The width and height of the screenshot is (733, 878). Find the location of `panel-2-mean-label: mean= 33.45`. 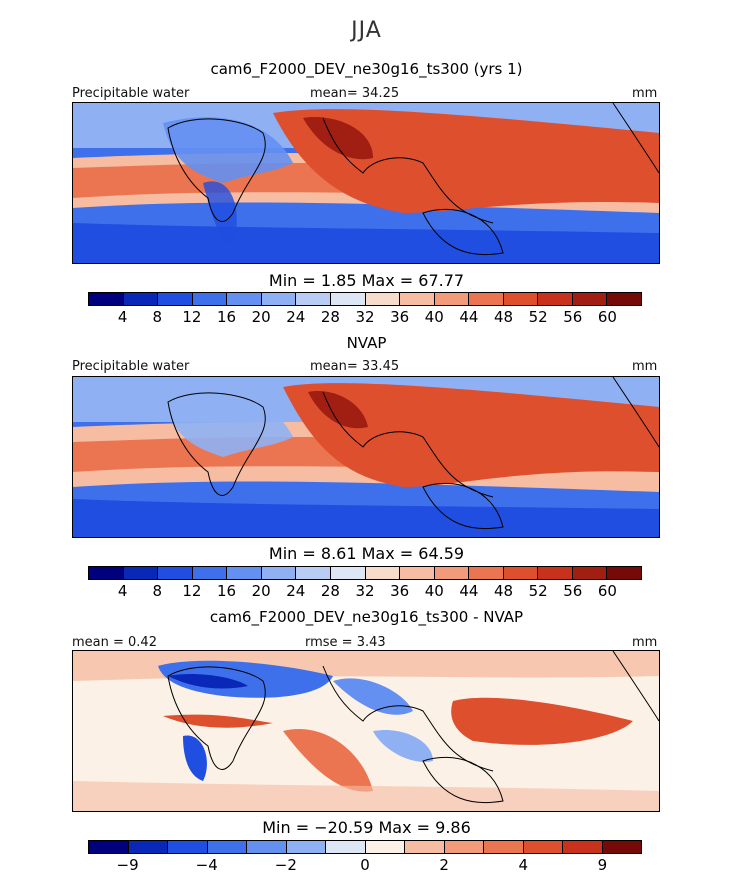

panel-2-mean-label: mean= 33.45 is located at coordinates (355, 366).